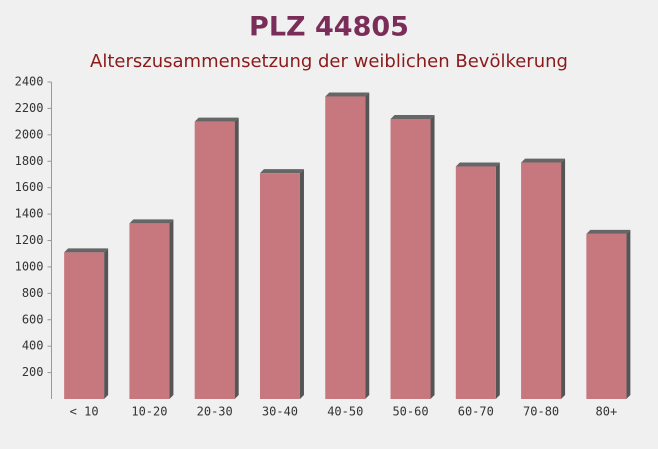  I want to click on x-tick-label: < 10, so click(84, 412).